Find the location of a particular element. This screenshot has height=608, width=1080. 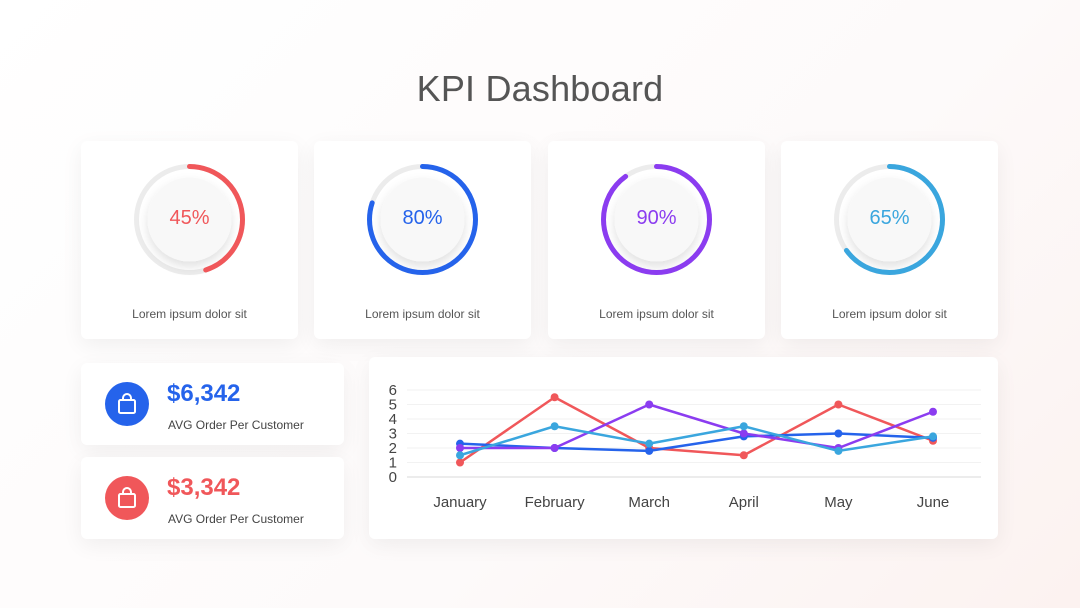

y-tick-label: 4 is located at coordinates (393, 419).